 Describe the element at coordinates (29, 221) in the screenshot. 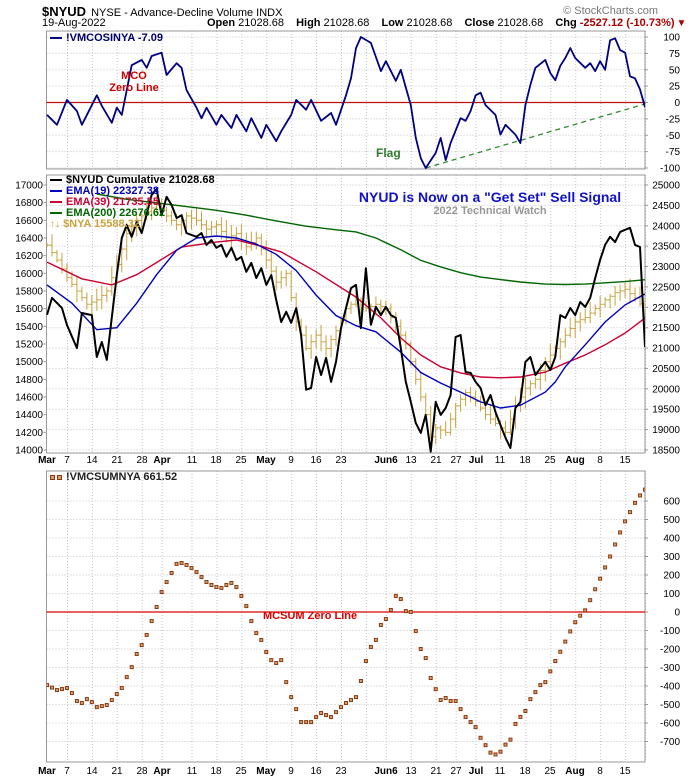

I see `svg-text: 16600` at that location.